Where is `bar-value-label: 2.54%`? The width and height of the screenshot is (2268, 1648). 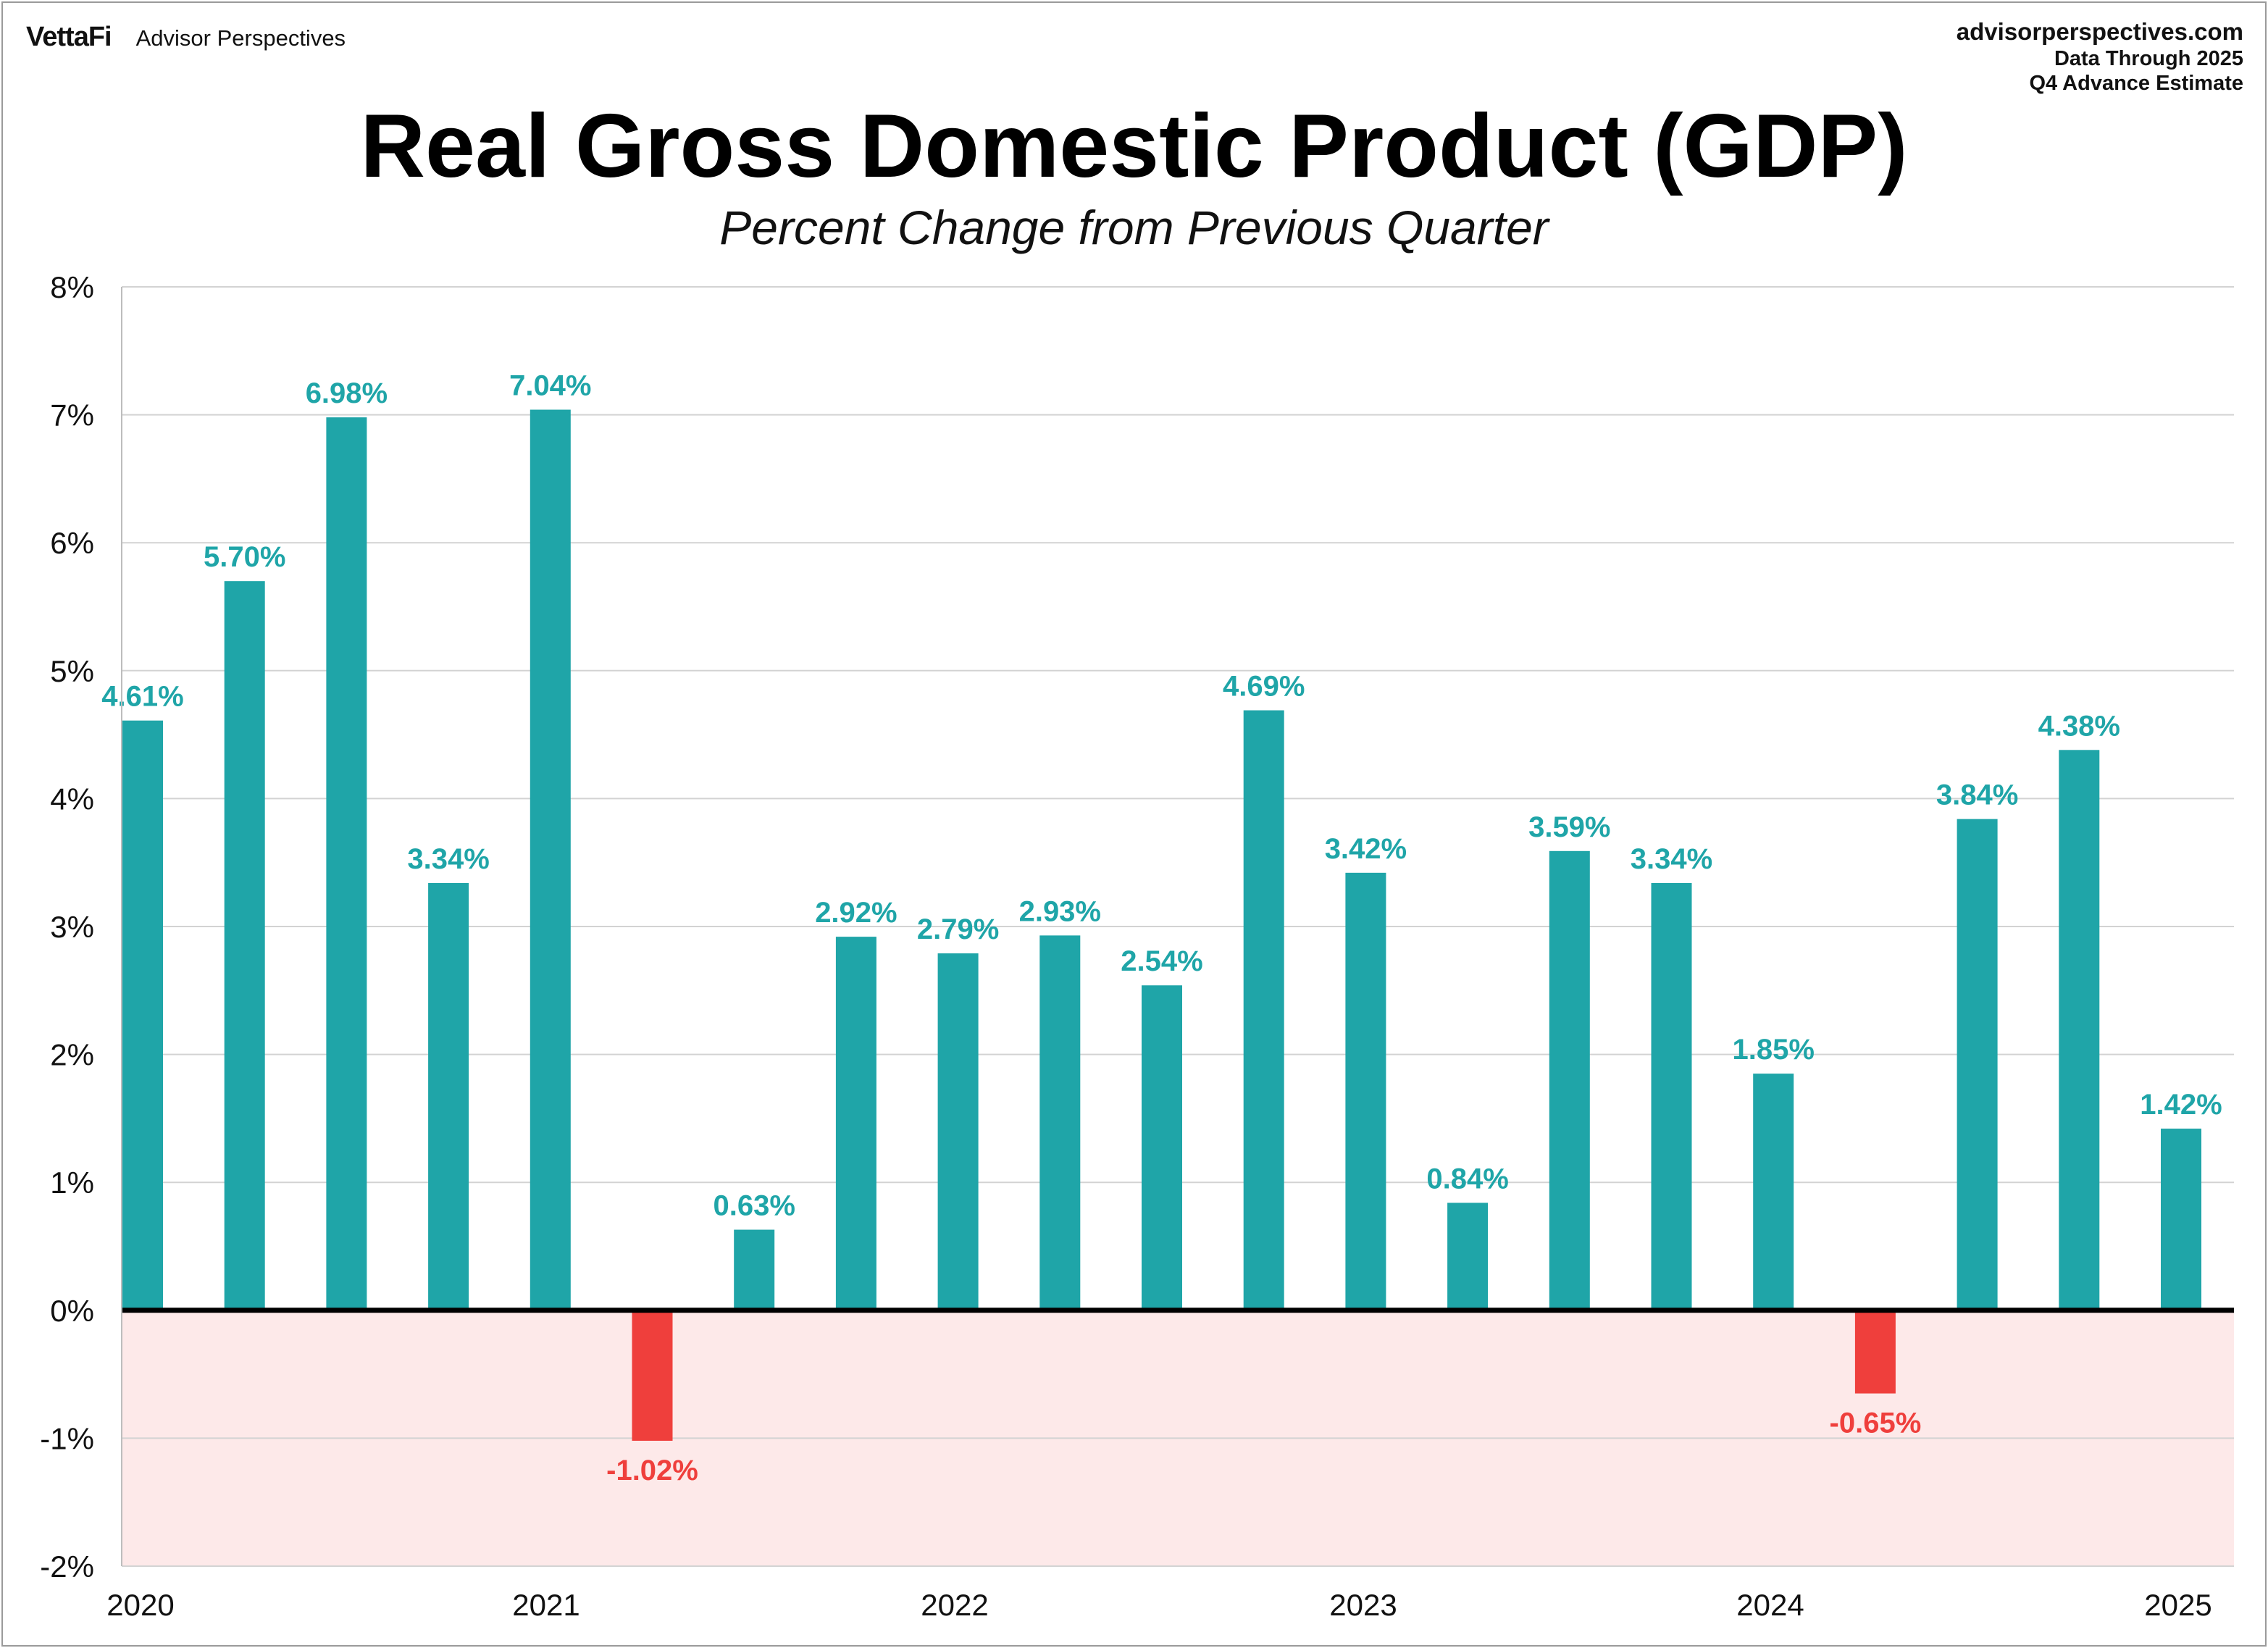
bar-value-label: 2.54% is located at coordinates (1162, 961).